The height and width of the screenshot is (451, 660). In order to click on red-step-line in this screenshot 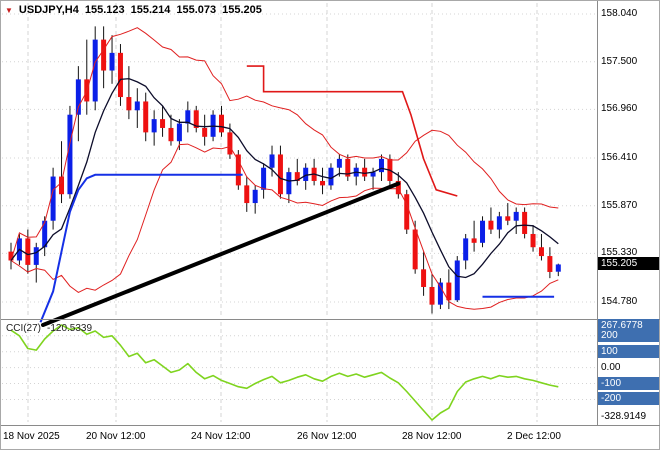, I will do `click(352, 131)`.